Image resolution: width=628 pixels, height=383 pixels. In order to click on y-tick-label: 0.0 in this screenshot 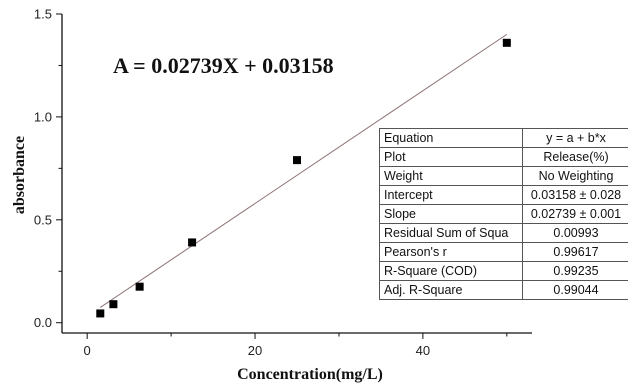, I will do `click(43, 322)`.